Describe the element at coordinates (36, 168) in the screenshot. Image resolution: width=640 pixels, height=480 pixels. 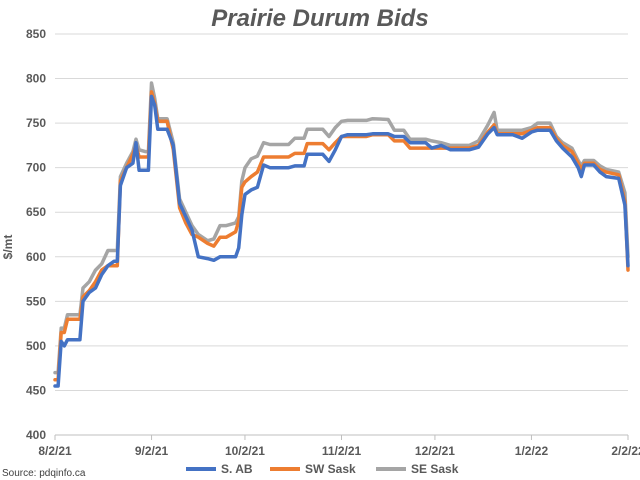
I see `y-tick-label: 700` at that location.